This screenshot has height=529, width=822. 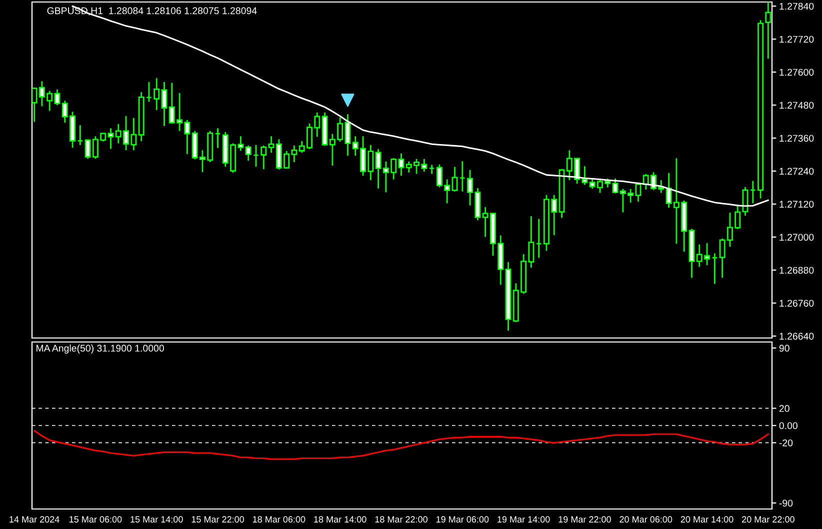 I want to click on x-tick-label: 19 Mar 22:00, so click(x=584, y=519).